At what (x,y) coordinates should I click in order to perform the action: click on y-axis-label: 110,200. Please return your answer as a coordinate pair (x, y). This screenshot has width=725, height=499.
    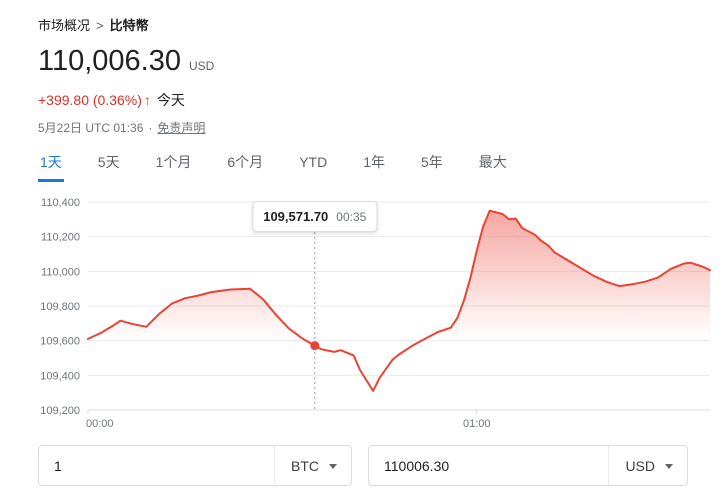
    Looking at the image, I should click on (60, 238).